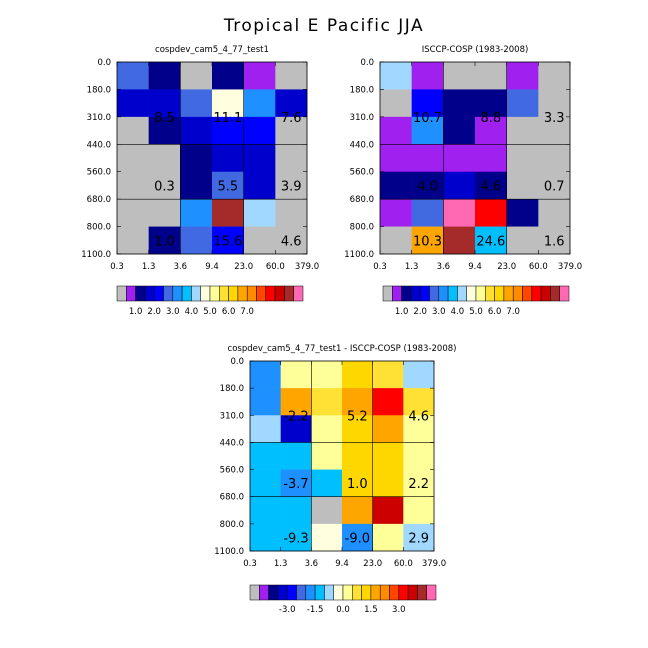 The image size is (648, 648). I want to click on group-value-label: 10.7, so click(427, 118).